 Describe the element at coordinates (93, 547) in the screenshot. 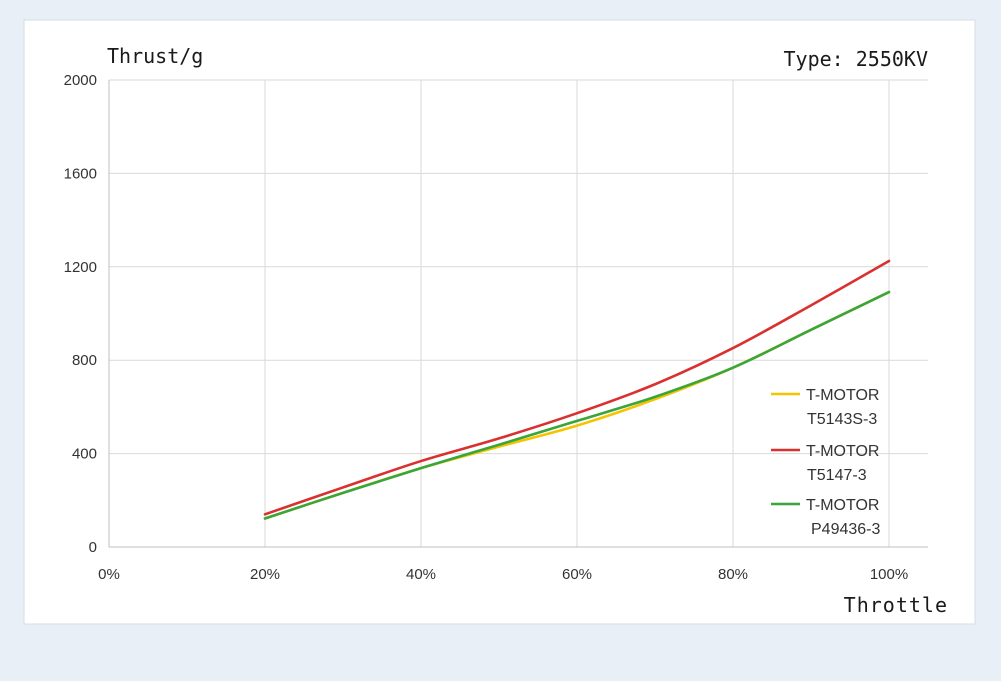

I see `y-tick-label: 0` at that location.